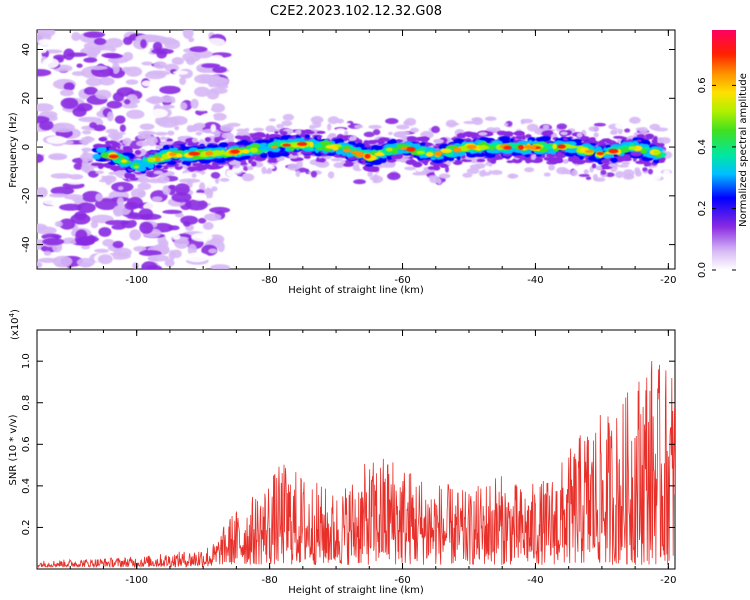 The width and height of the screenshot is (750, 600). I want to click on y-tick-label: 1.0, so click(26, 361).